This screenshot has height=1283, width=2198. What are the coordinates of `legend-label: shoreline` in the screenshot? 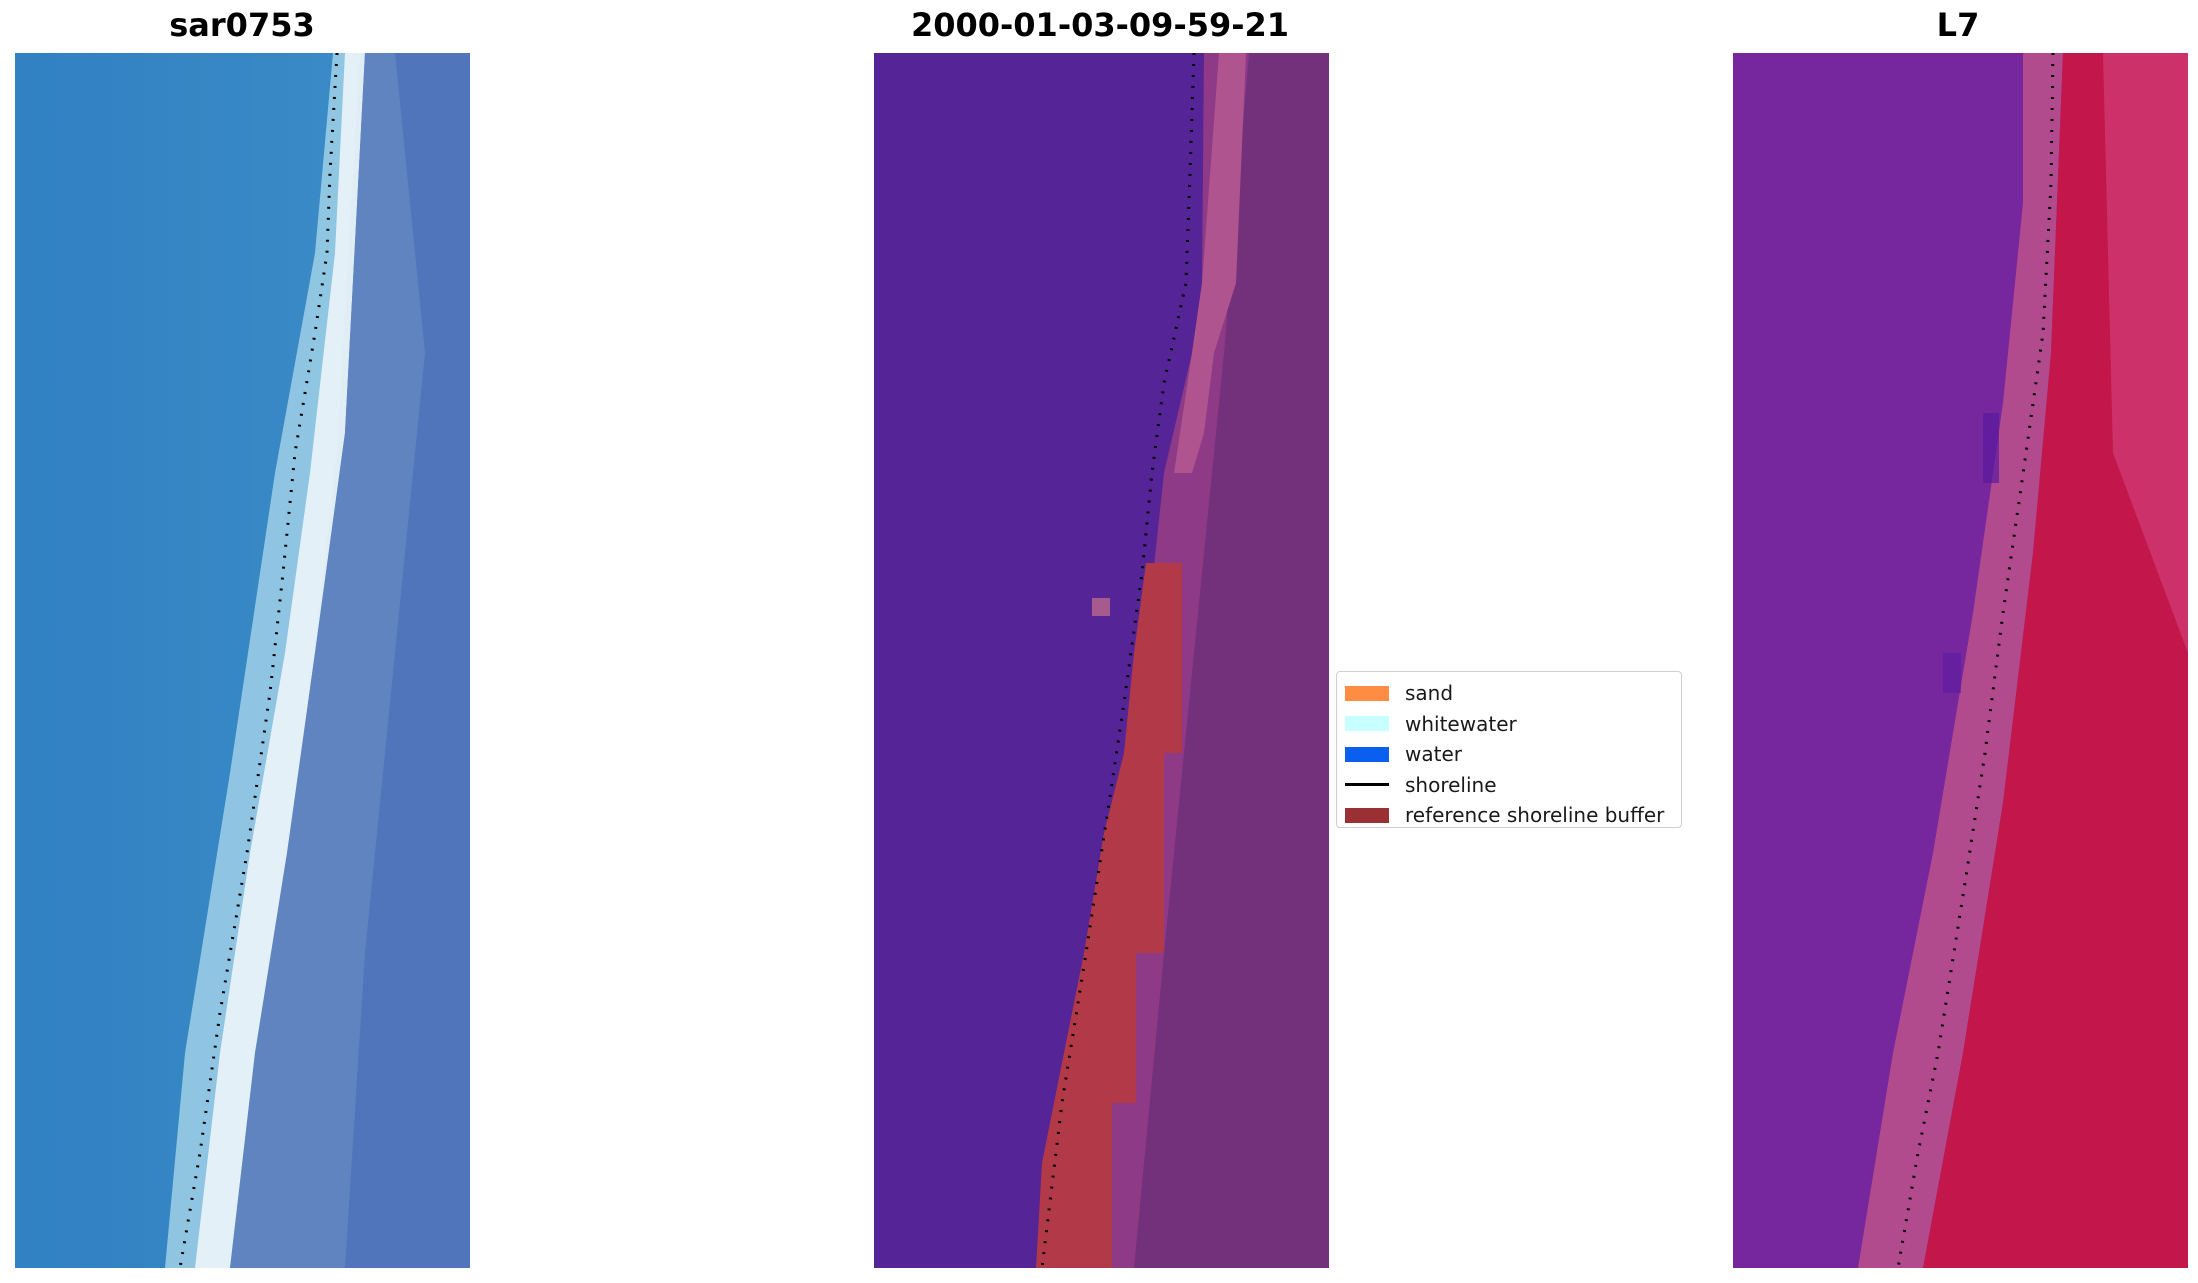 It's located at (1451, 784).